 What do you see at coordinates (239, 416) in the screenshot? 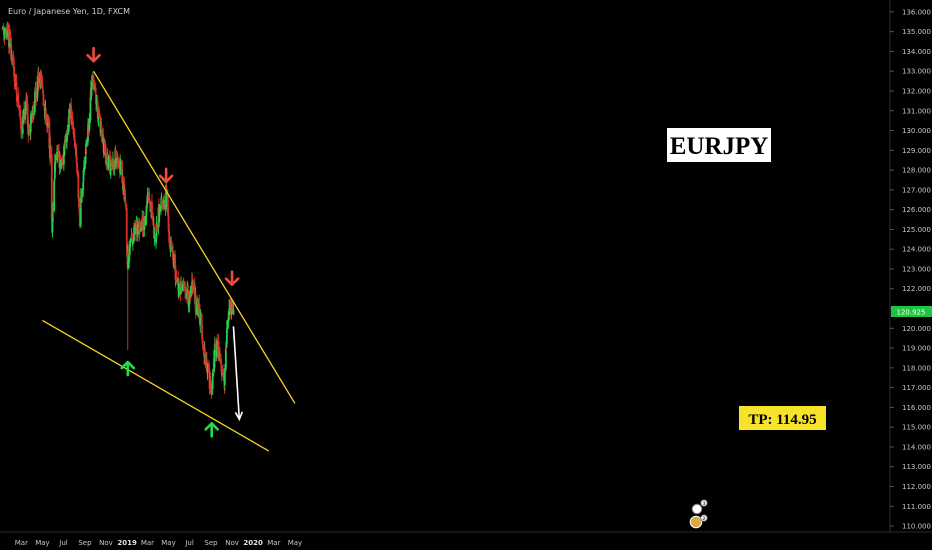
I see `projection-arrow-head` at bounding box center [239, 416].